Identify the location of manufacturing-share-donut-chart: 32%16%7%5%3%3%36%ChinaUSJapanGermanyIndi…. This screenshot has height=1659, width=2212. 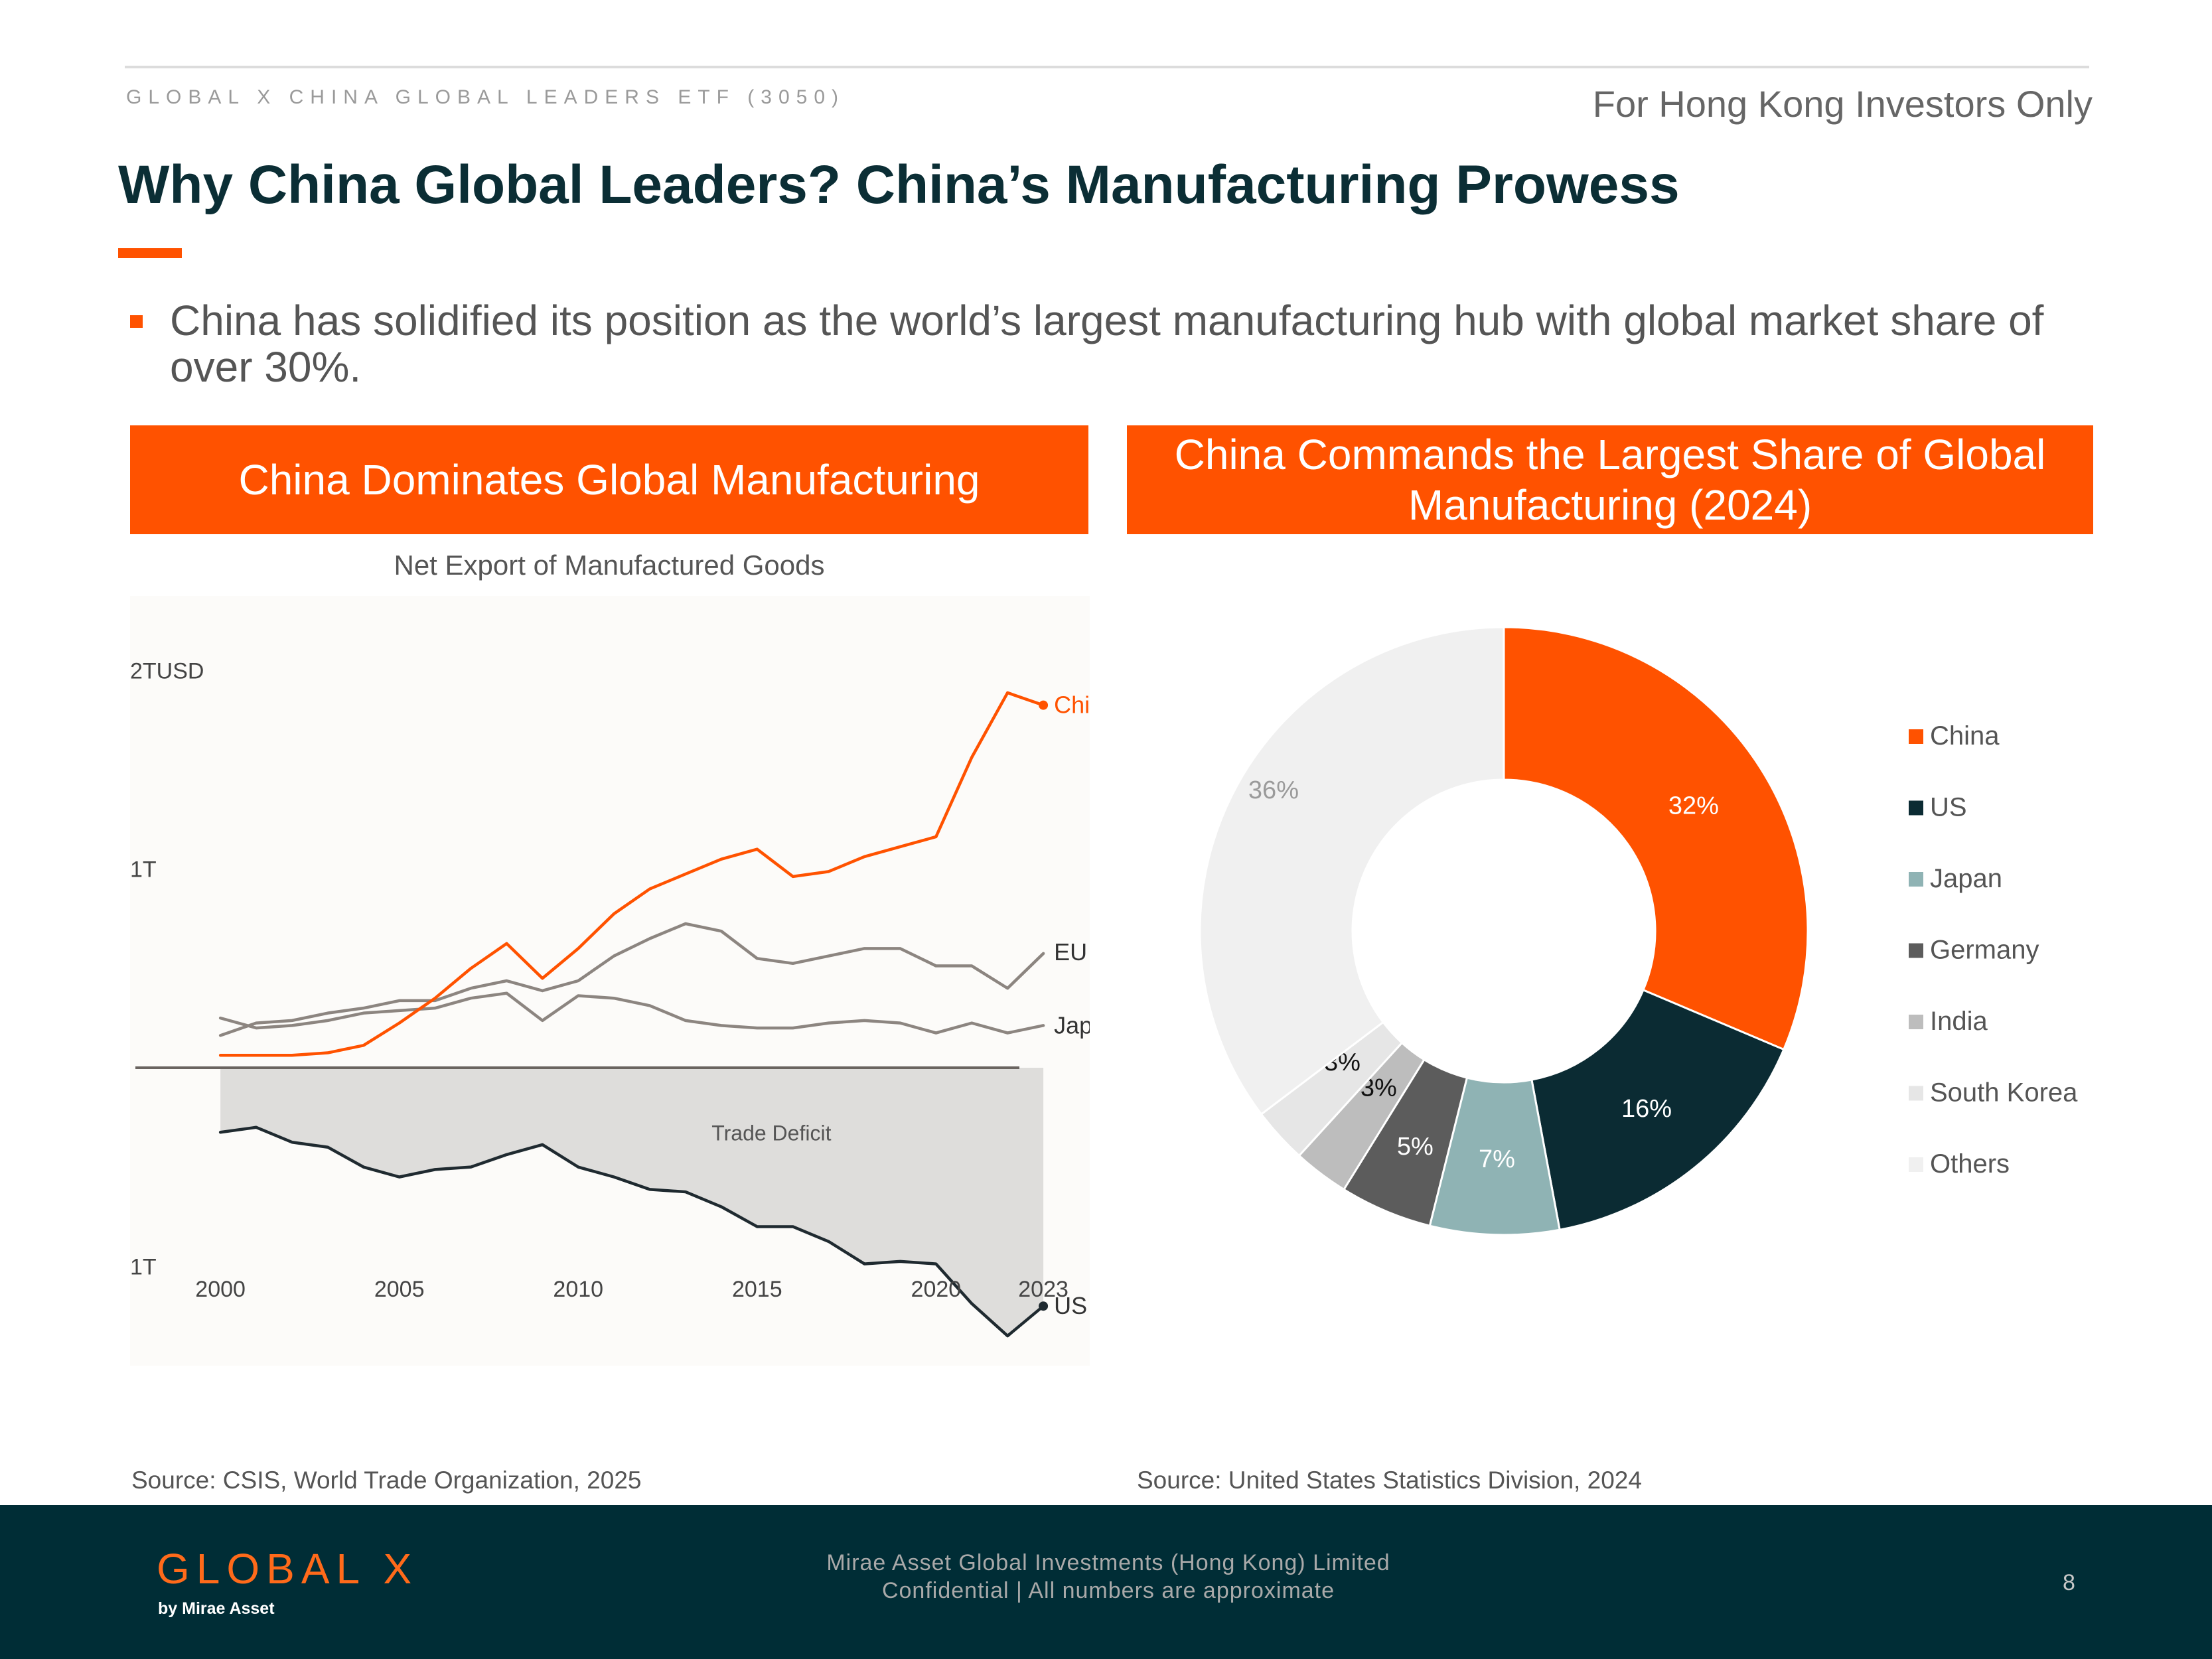
(1638, 931).